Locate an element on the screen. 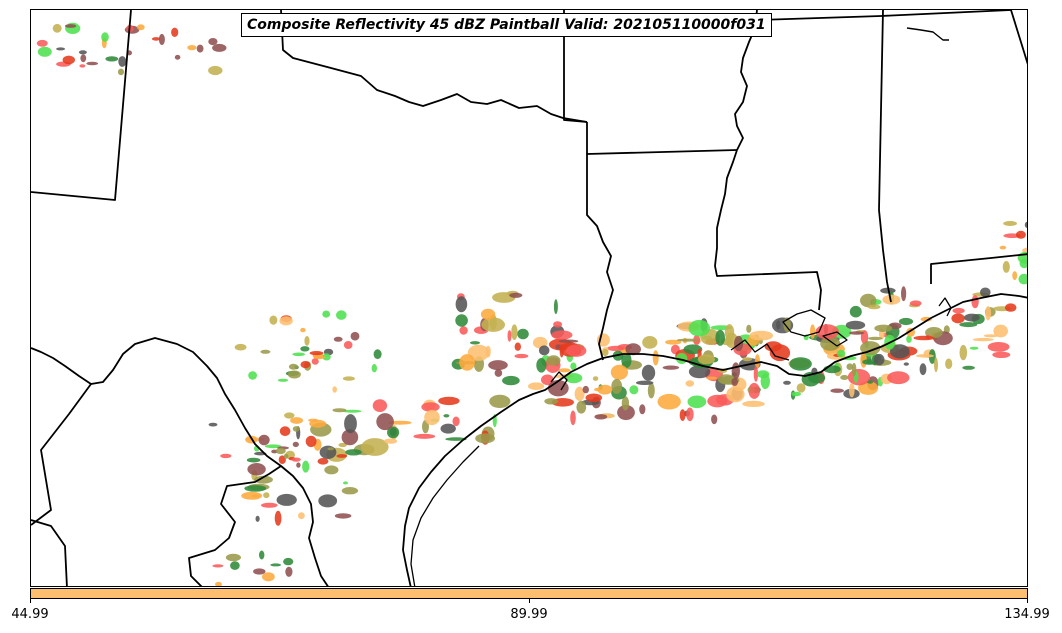 The image size is (1062, 633). state-border-la-ms-south is located at coordinates (768, 230).